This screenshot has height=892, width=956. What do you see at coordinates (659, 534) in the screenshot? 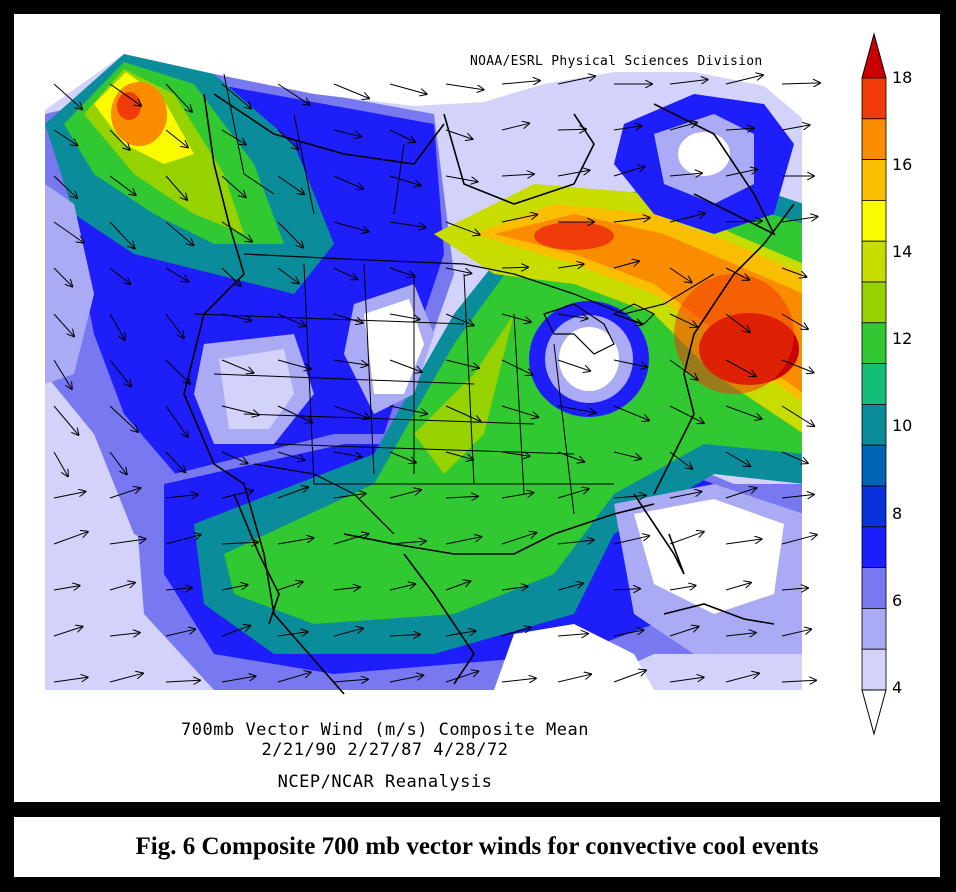
I see `coast-florida` at bounding box center [659, 534].